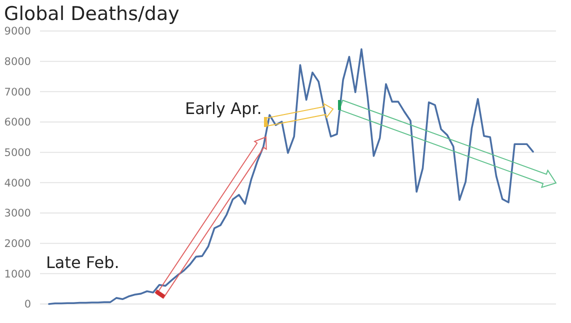  Describe the element at coordinates (27, 304) in the screenshot. I see `y-tick-label: 0` at that location.